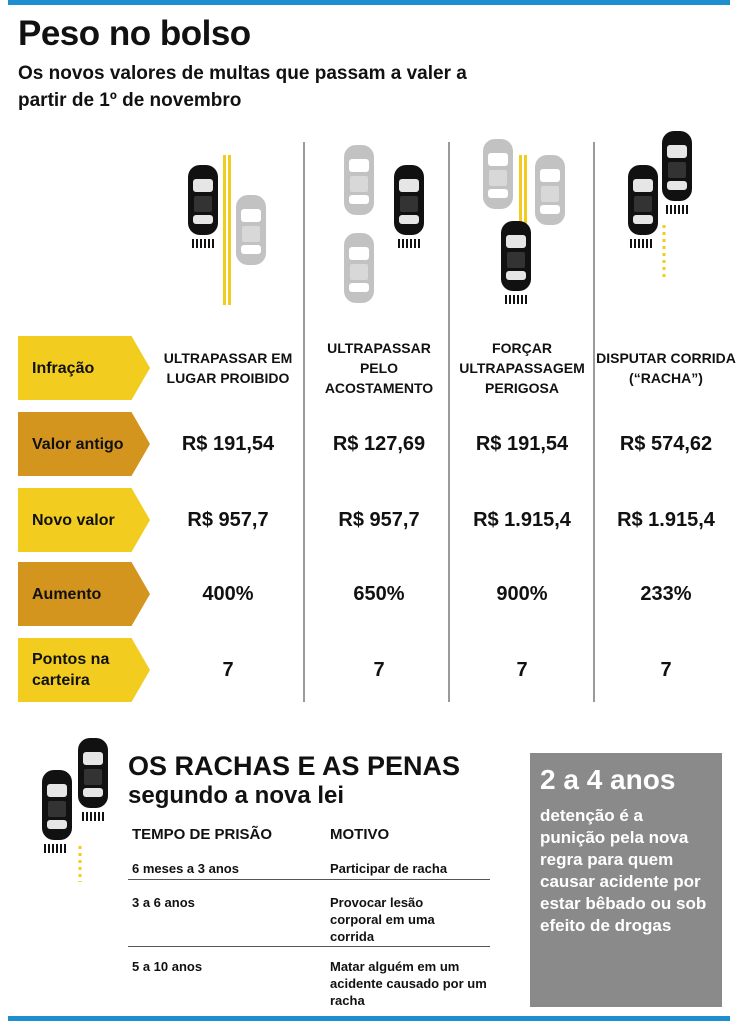  I want to click on row-label-aumento: Aumento, so click(84, 594).